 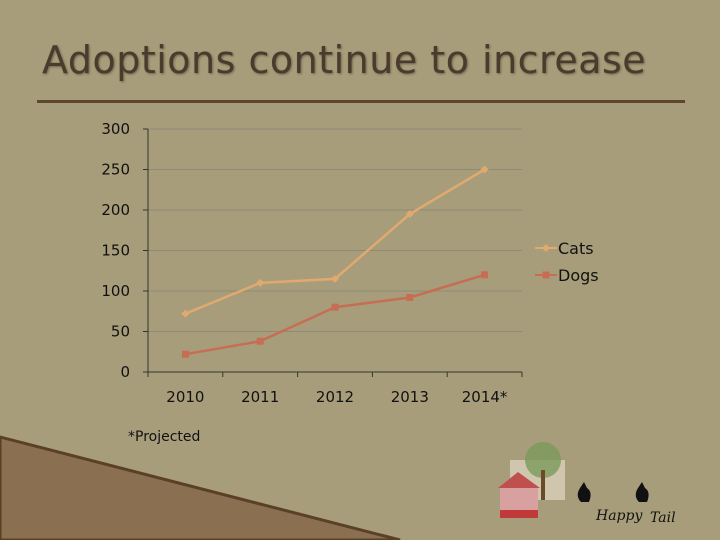 What do you see at coordinates (543, 460) in the screenshot?
I see `tree-icon` at bounding box center [543, 460].